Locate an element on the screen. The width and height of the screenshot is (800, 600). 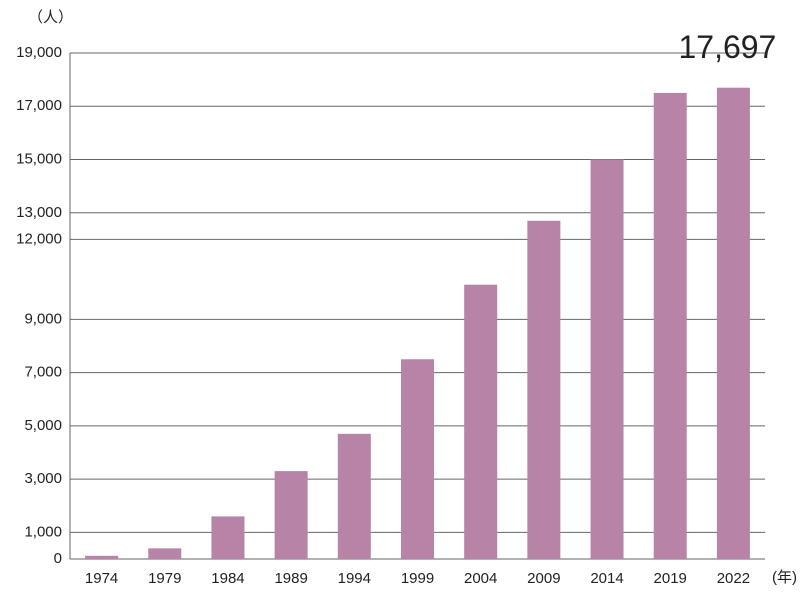
x-tick-label: 2019 is located at coordinates (670, 578).